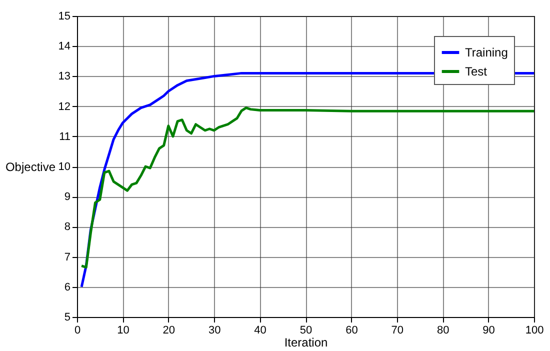 The width and height of the screenshot is (550, 351). Describe the element at coordinates (67, 318) in the screenshot. I see `y-tick-label: 5` at that location.